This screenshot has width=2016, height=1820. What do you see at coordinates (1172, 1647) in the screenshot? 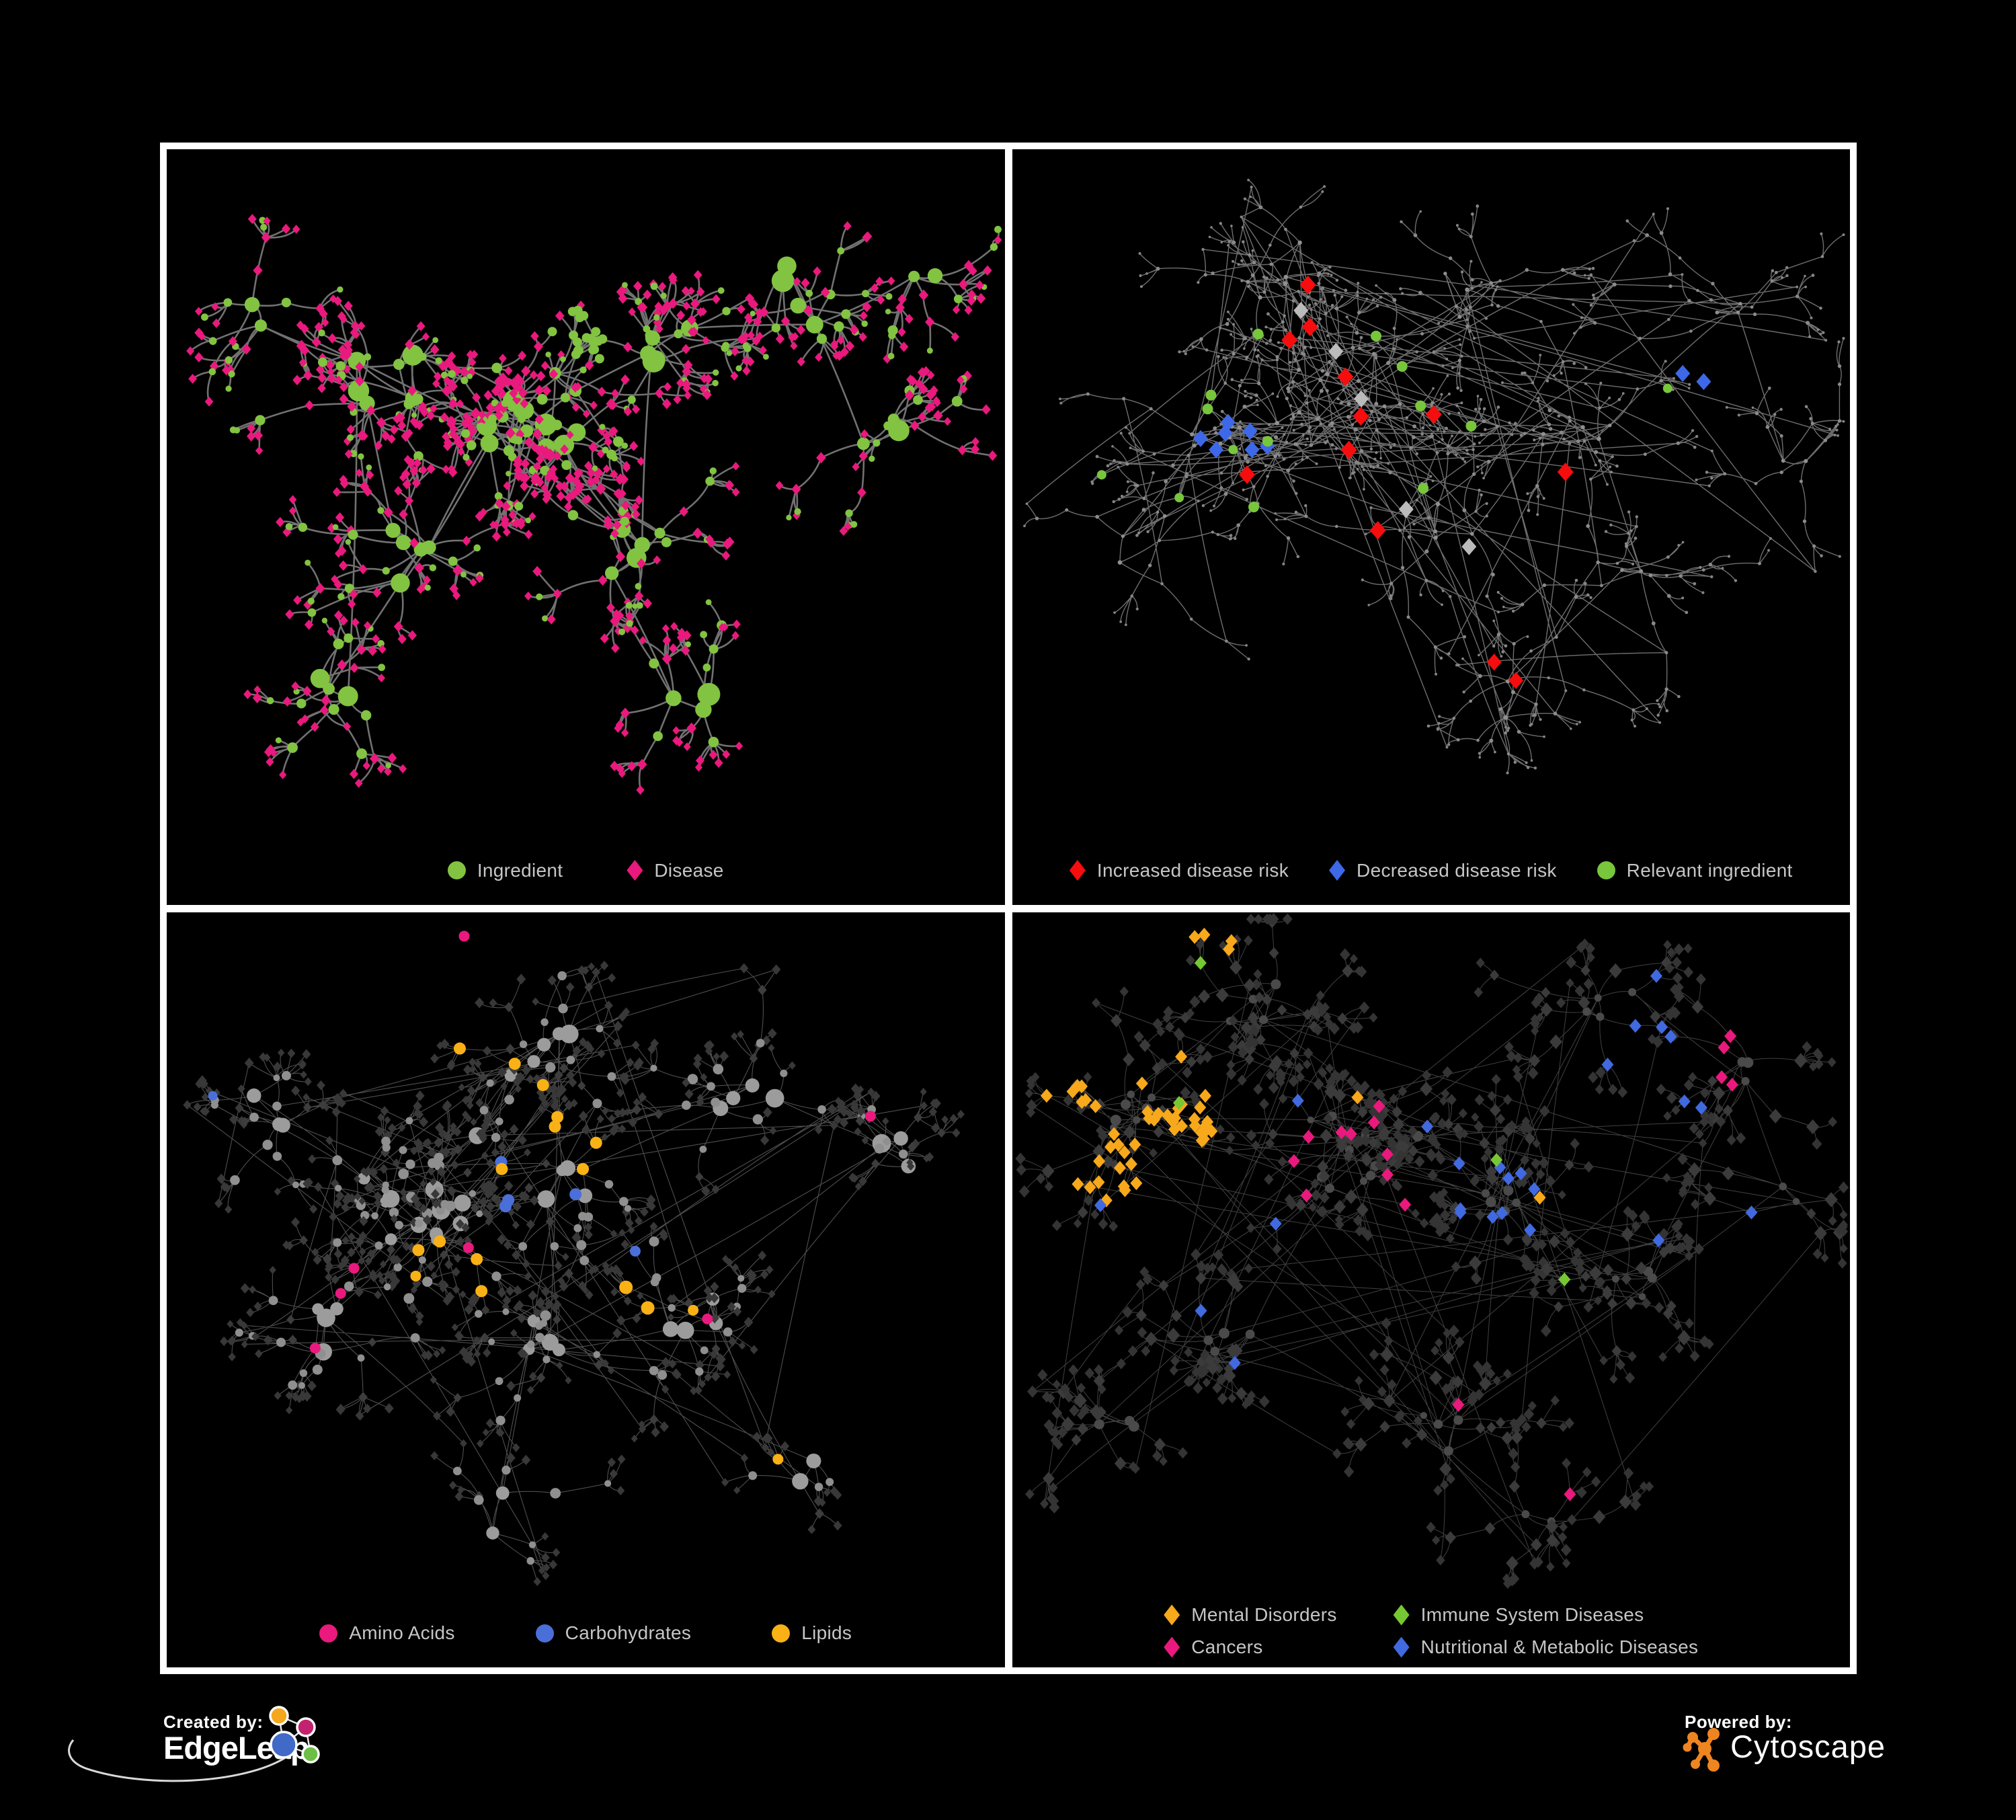
I see `cancers-diamond-icon` at bounding box center [1172, 1647].